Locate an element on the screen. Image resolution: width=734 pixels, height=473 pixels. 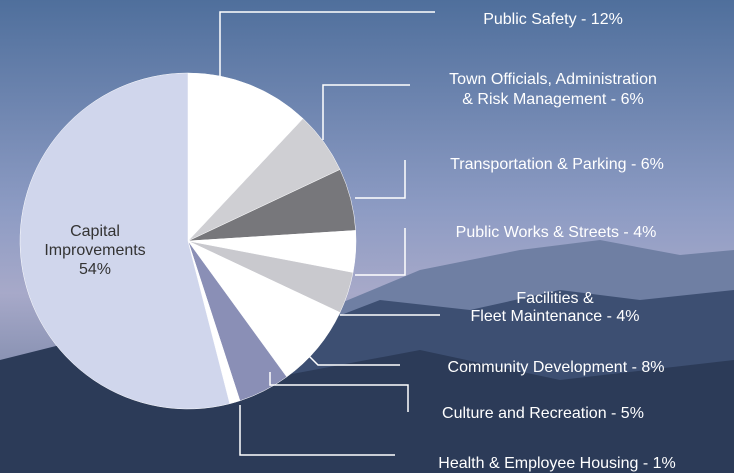
slice-label: Public Works & Streets - 4% is located at coordinates (556, 232).